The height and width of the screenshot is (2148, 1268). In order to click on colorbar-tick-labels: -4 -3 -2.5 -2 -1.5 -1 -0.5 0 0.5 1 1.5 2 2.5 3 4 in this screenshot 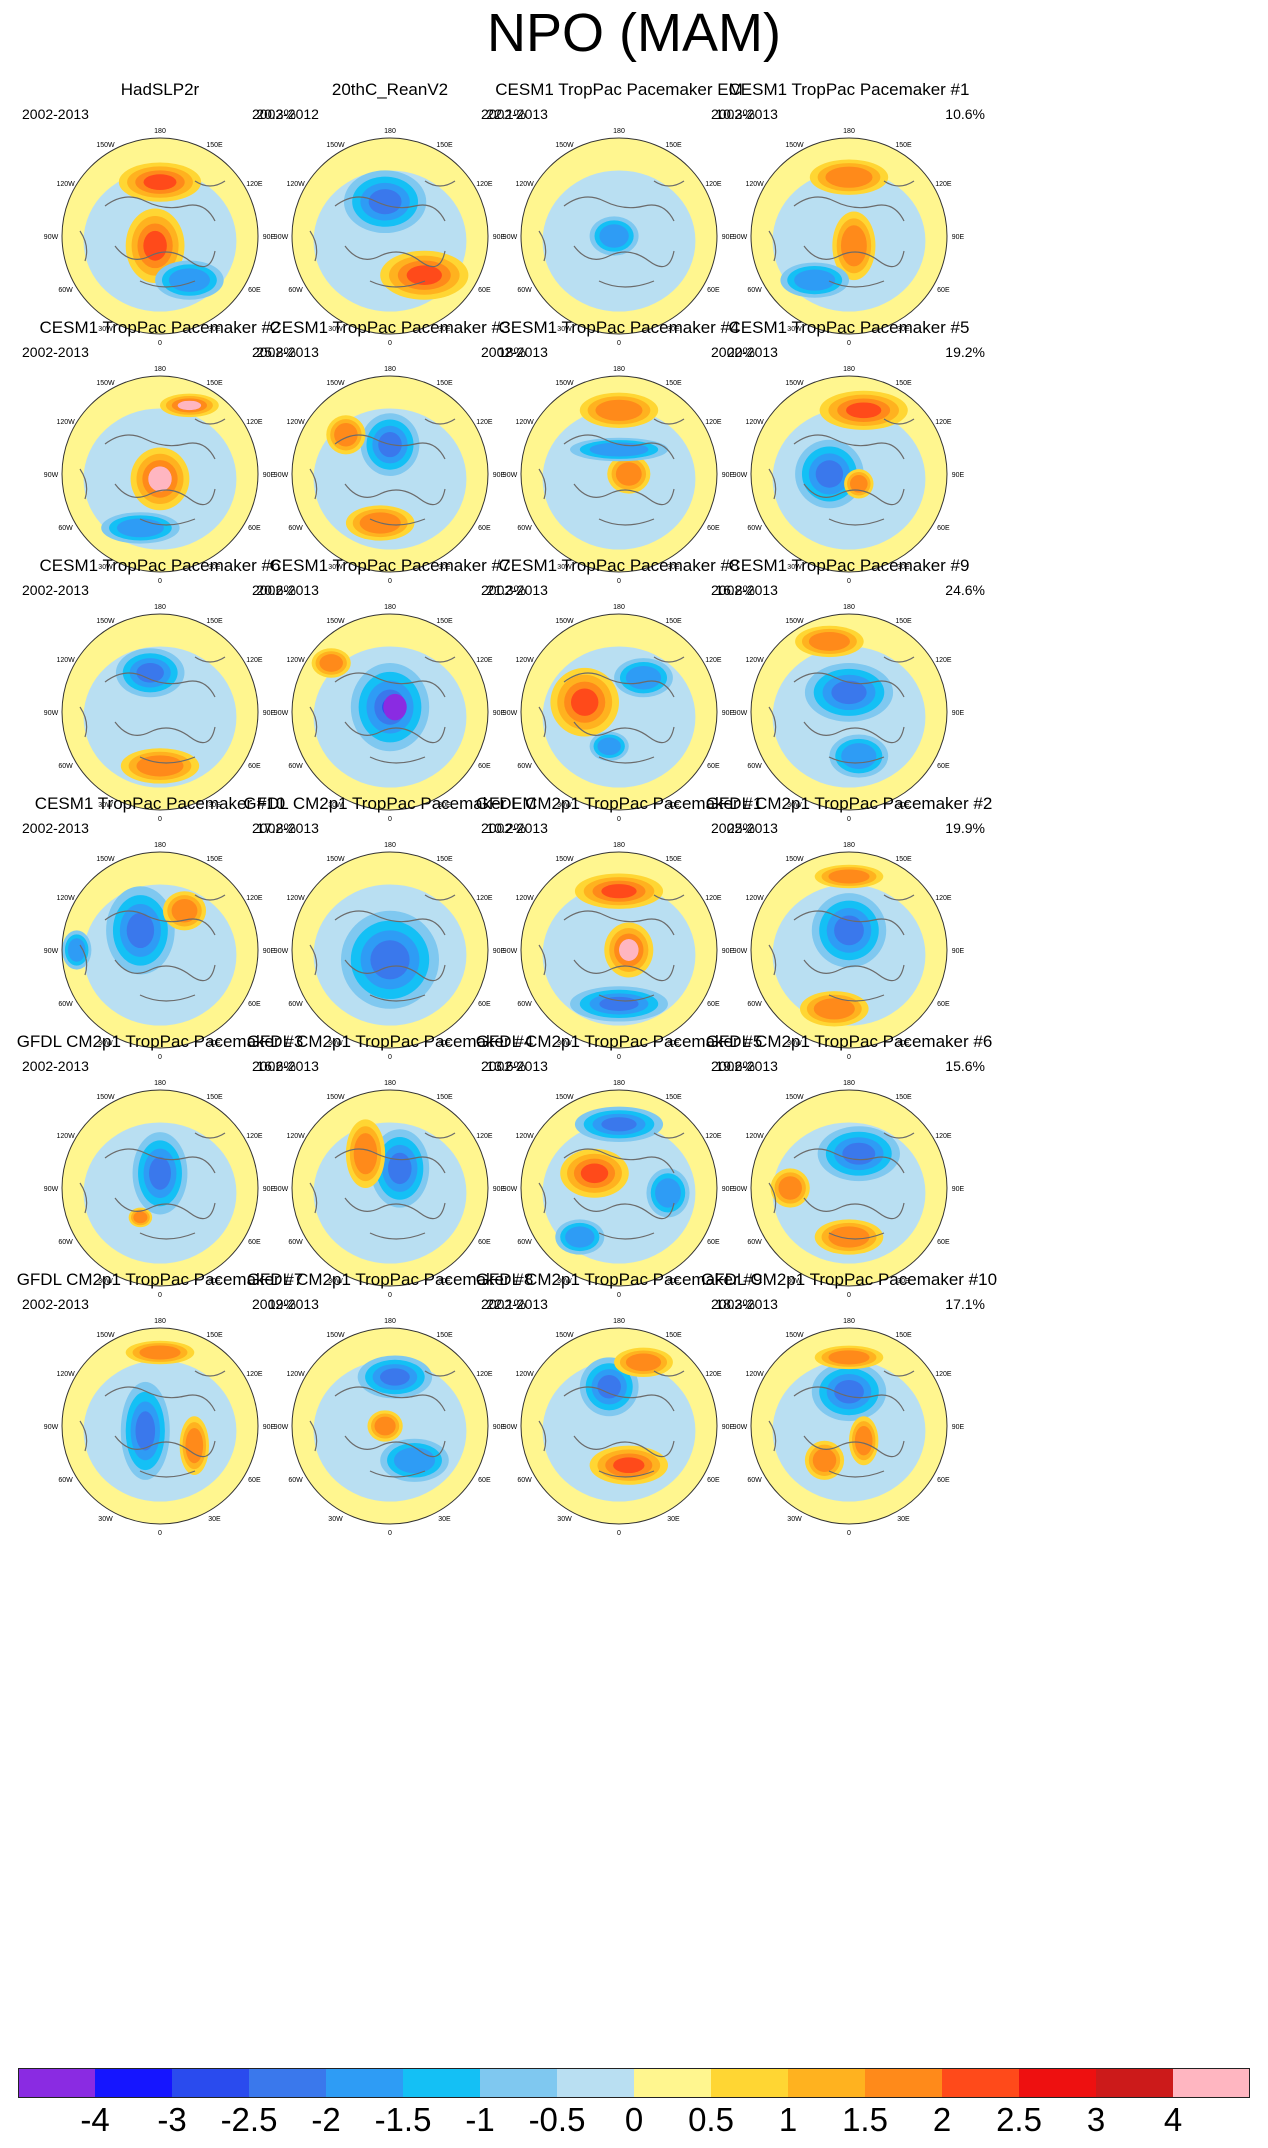, I will do `click(634, 2122)`.